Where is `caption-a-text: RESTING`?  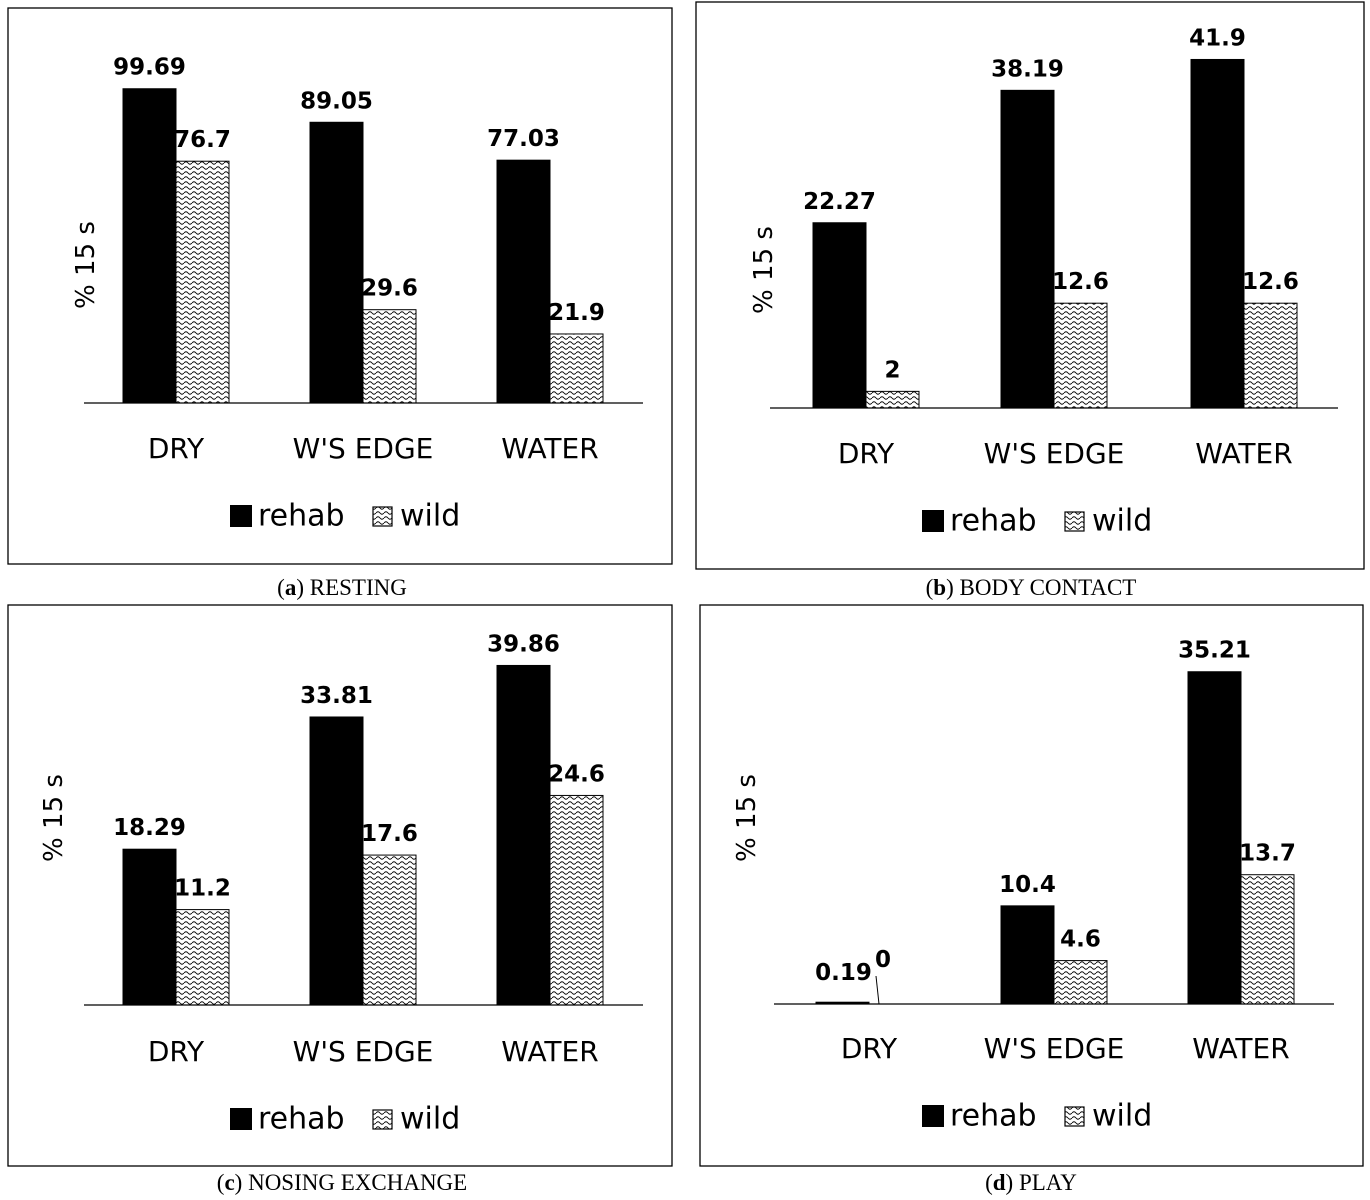 caption-a-text: RESTING is located at coordinates (358, 587).